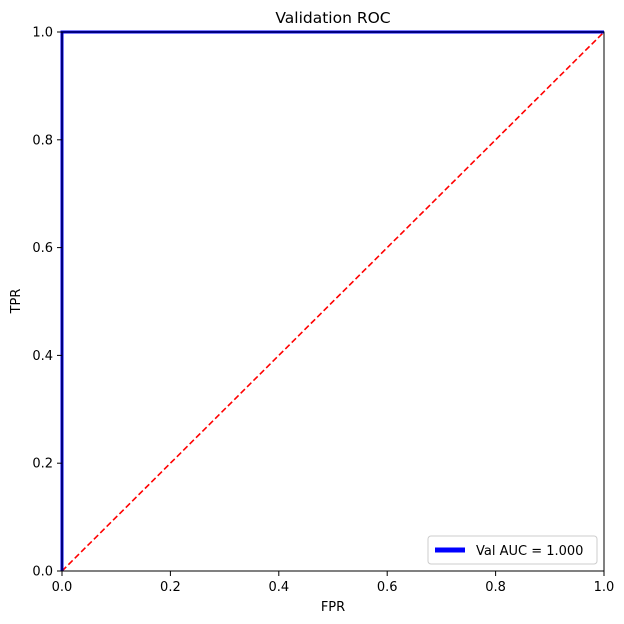 Image resolution: width=624 pixels, height=624 pixels. Describe the element at coordinates (62, 587) in the screenshot. I see `x-tick-label: 0.0` at that location.